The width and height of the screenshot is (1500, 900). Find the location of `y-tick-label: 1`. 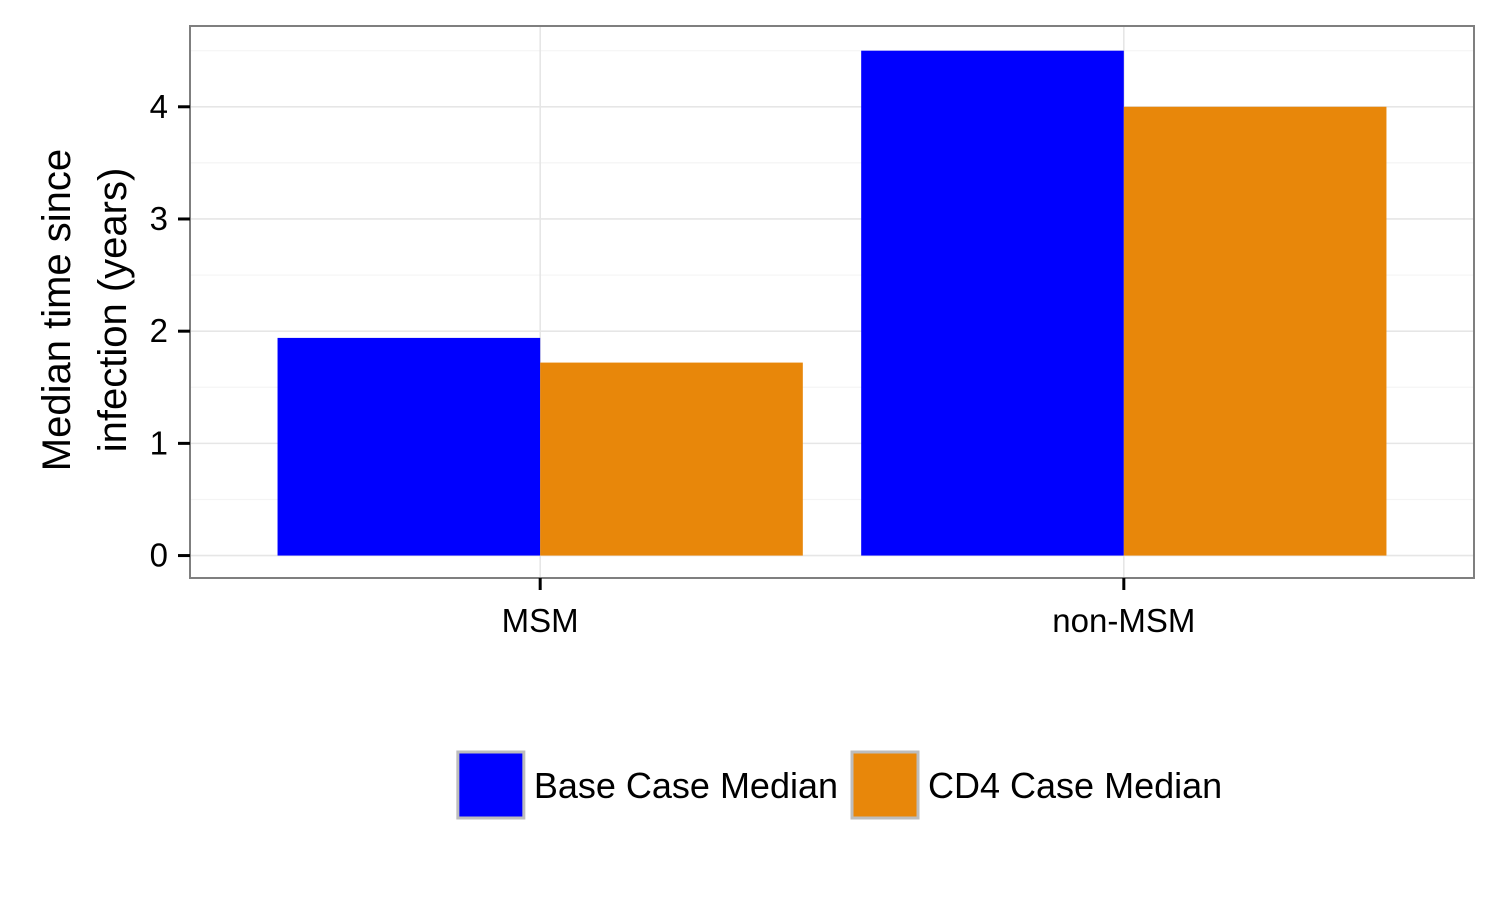

y-tick-label: 1 is located at coordinates (159, 442).